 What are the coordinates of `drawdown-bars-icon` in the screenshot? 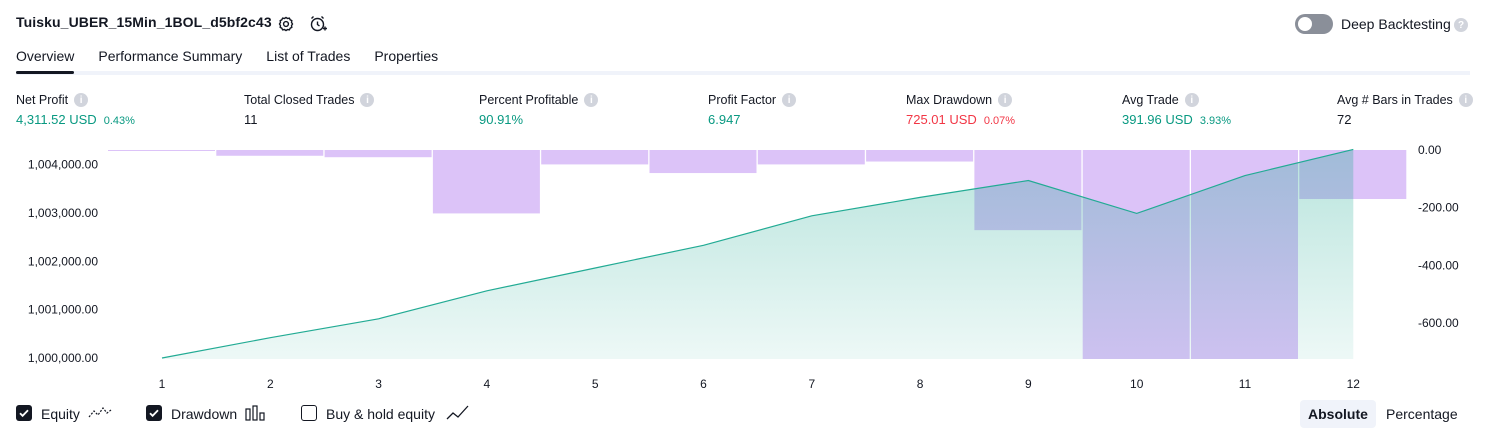 It's located at (255, 413).